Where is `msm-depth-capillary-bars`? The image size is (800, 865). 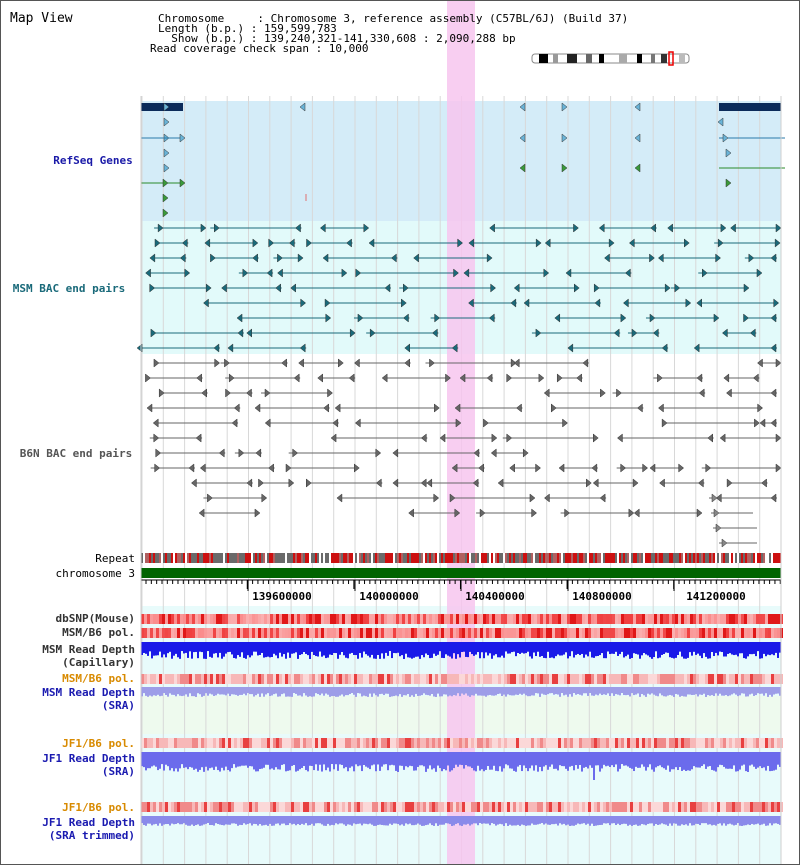 msm-depth-capillary-bars is located at coordinates (461, 650).